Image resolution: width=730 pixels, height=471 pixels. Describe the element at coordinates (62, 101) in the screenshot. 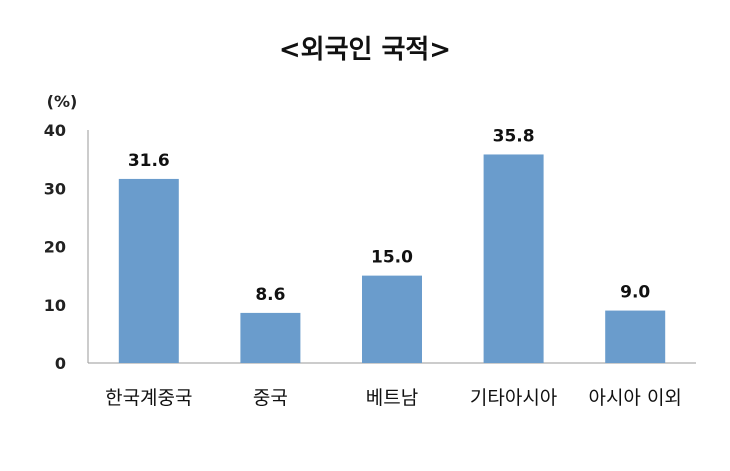

I see `y-axis-unit: (%)` at that location.